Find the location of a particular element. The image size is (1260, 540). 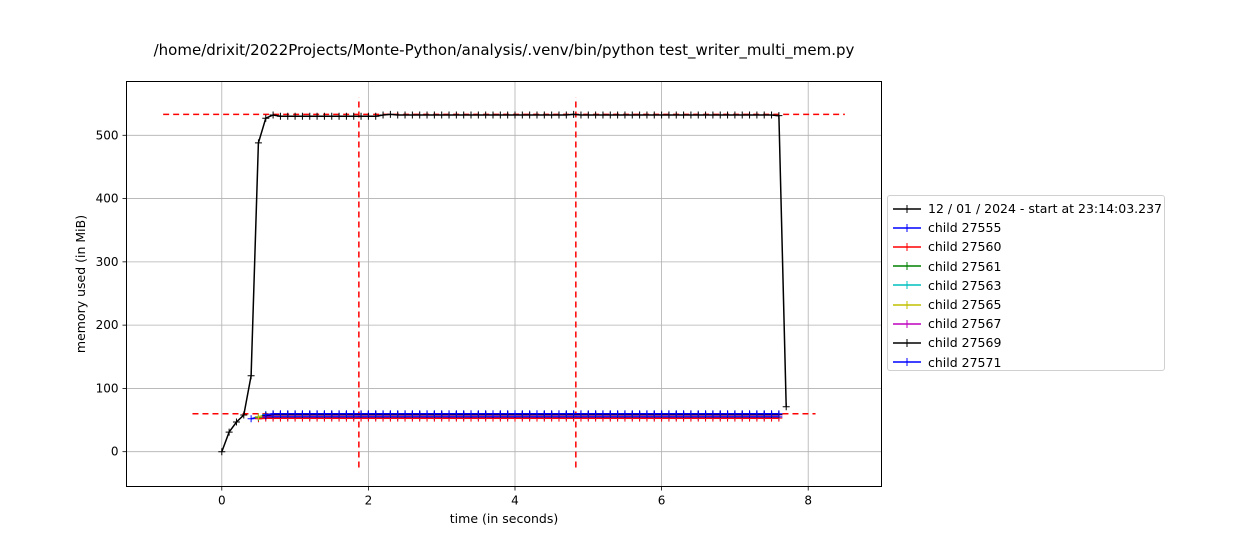

legend-label: child 27563 is located at coordinates (965, 285).